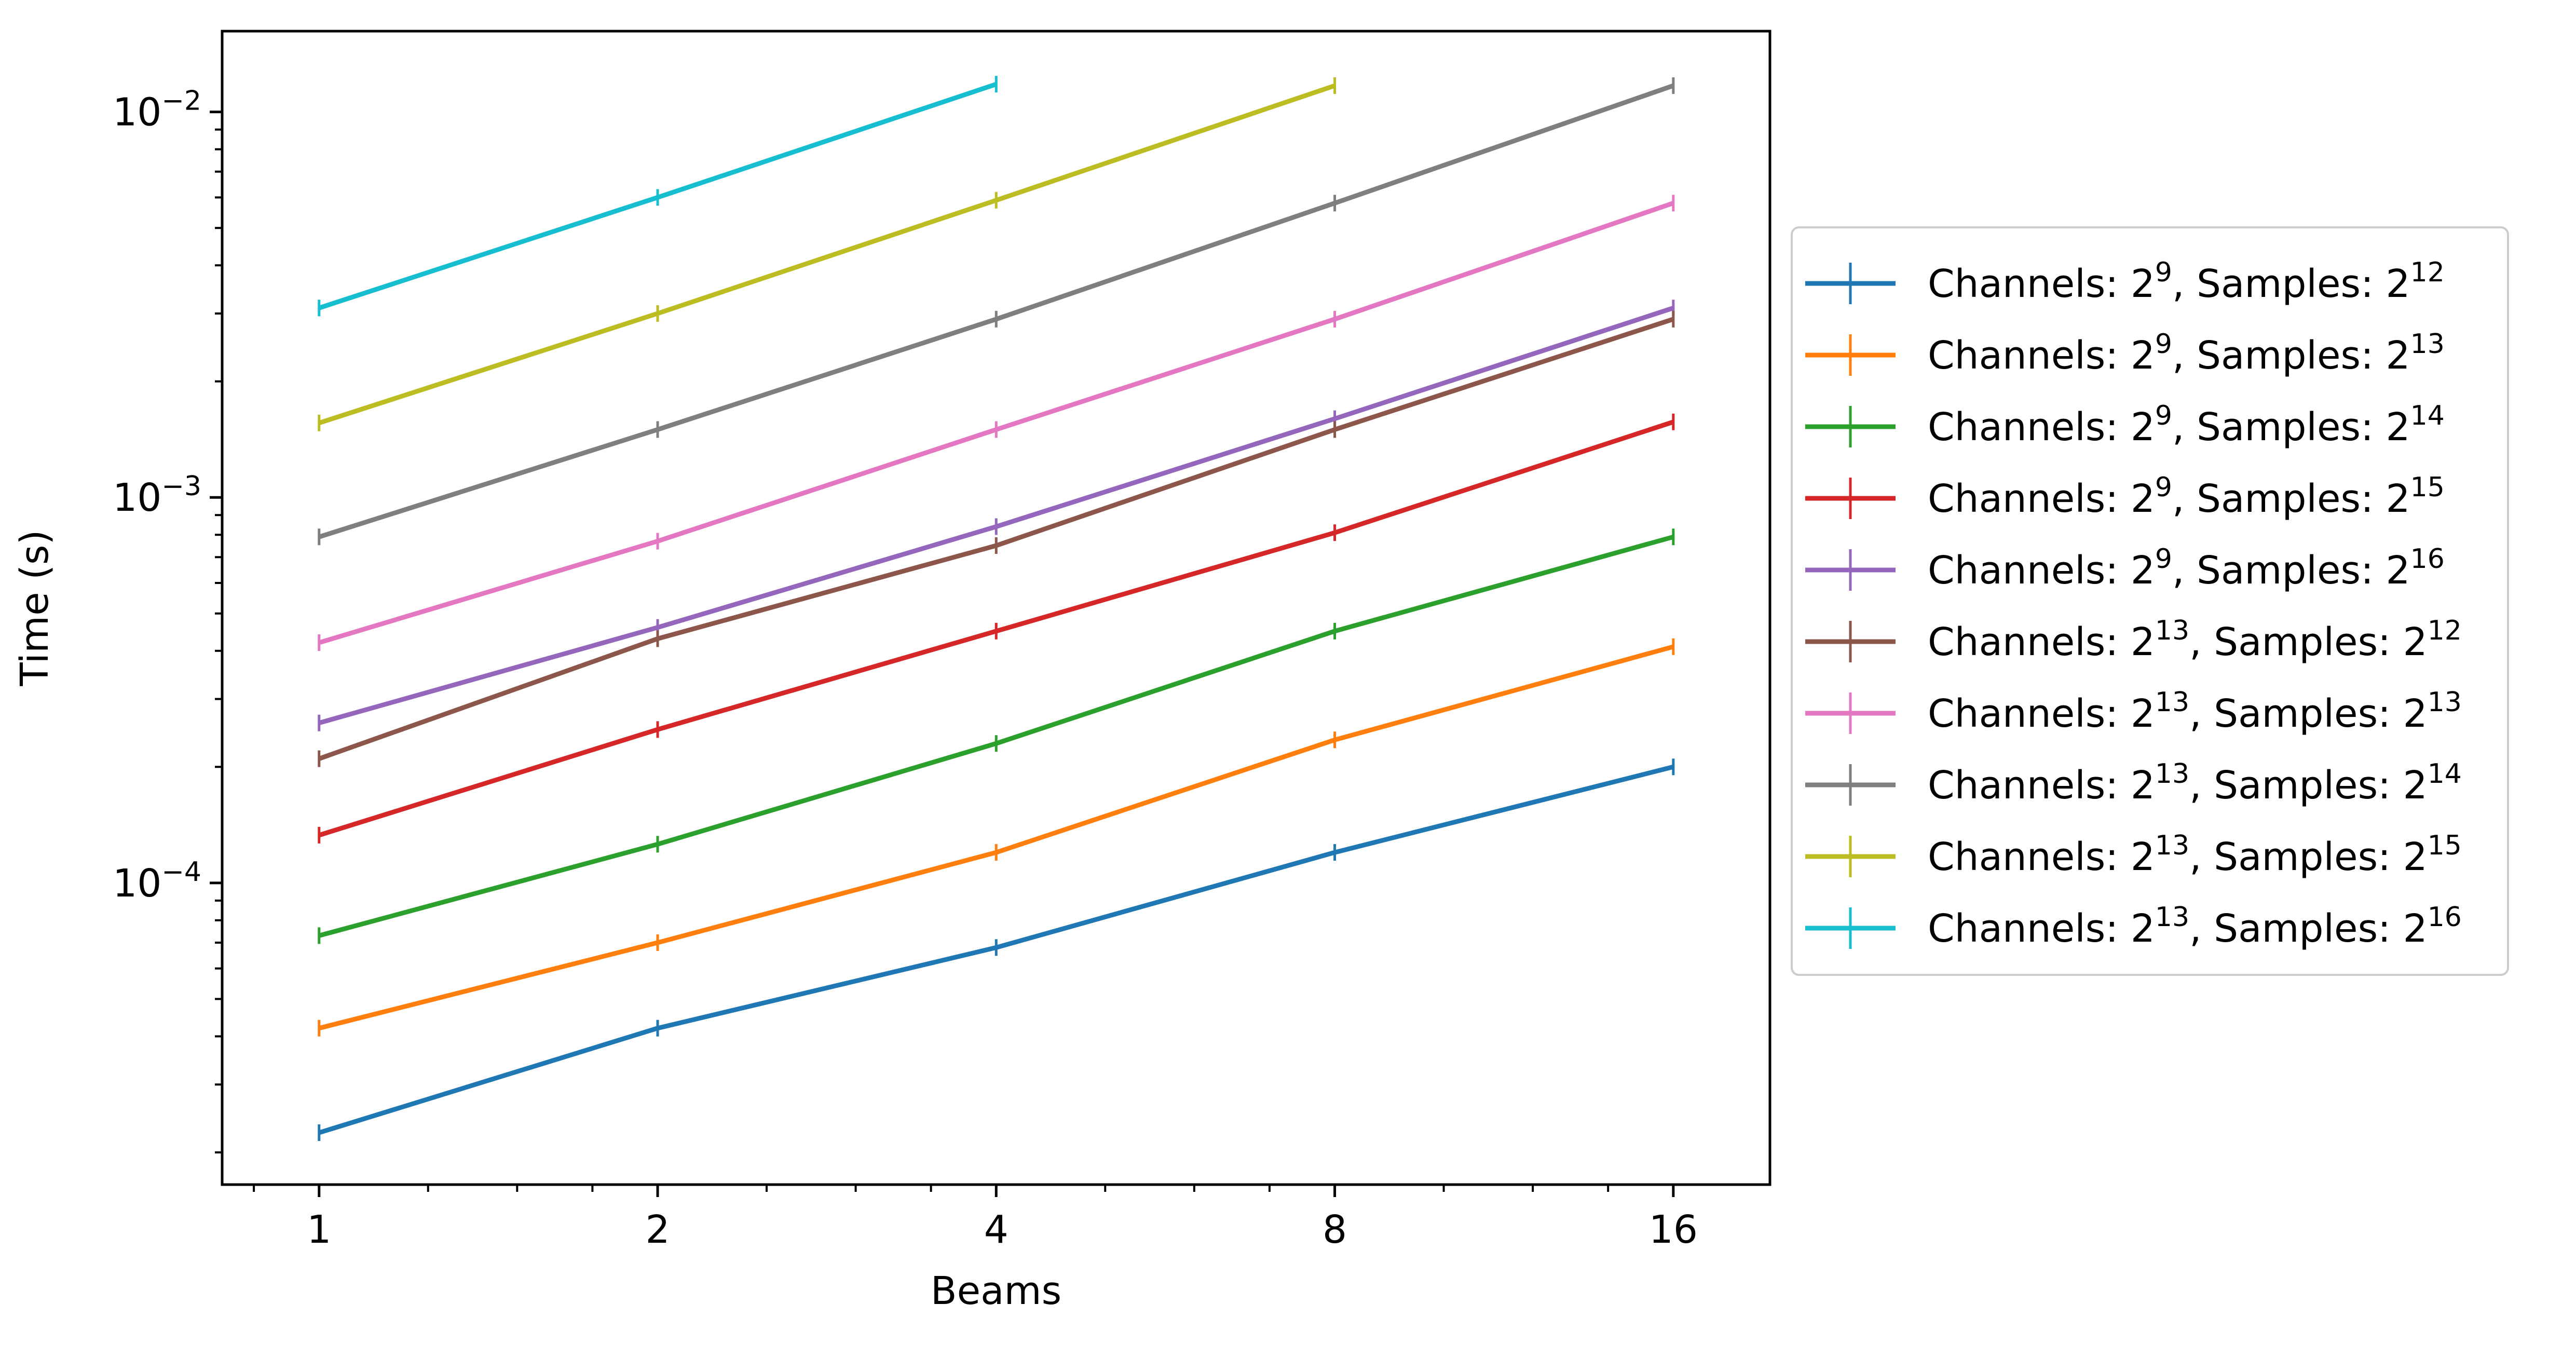 The width and height of the screenshot is (2576, 1345). Describe the element at coordinates (2186, 568) in the screenshot. I see `legend-label: Channels: 29, Samples: 216` at that location.